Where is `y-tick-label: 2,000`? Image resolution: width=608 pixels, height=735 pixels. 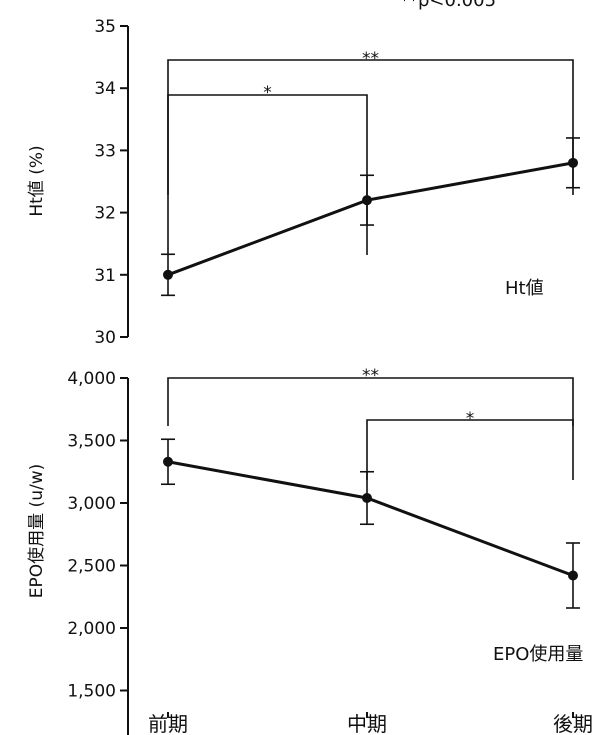 y-tick-label: 2,000 is located at coordinates (91, 629).